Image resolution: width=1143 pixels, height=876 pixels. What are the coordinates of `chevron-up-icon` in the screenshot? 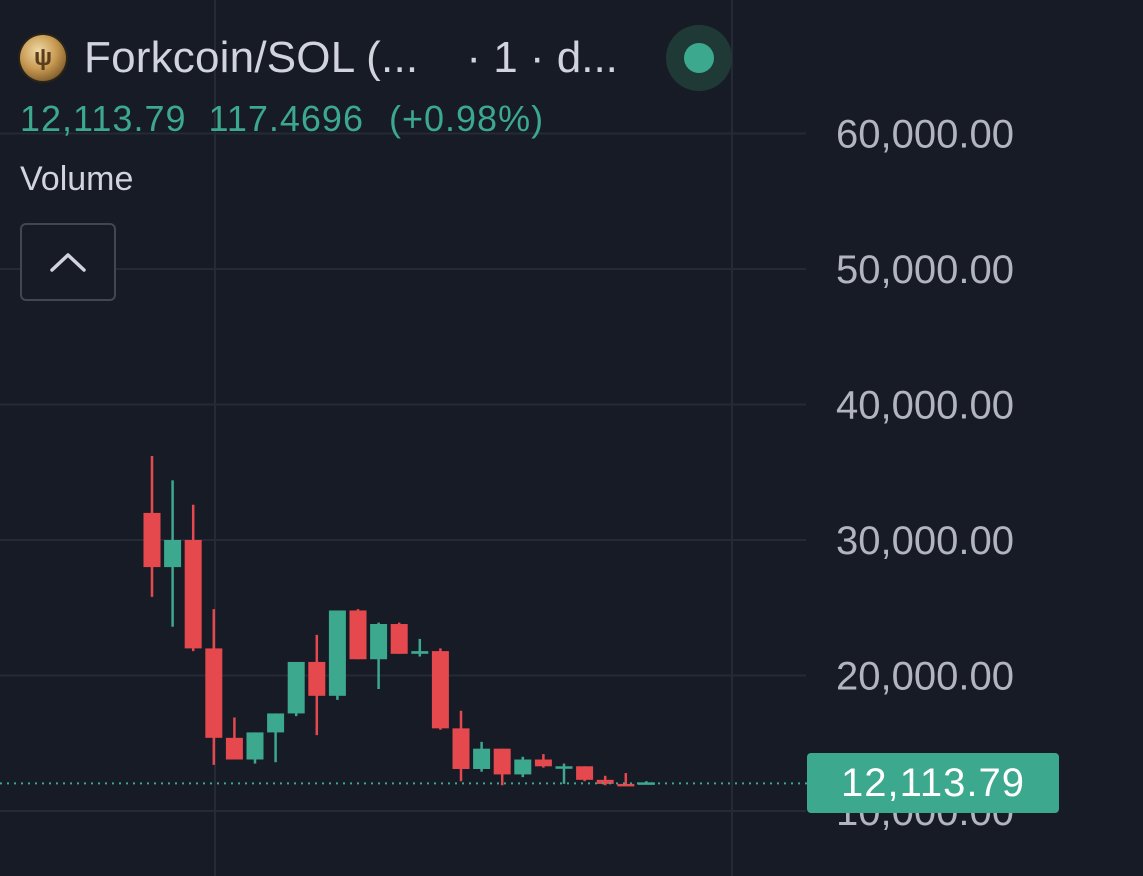 It's located at (68, 262).